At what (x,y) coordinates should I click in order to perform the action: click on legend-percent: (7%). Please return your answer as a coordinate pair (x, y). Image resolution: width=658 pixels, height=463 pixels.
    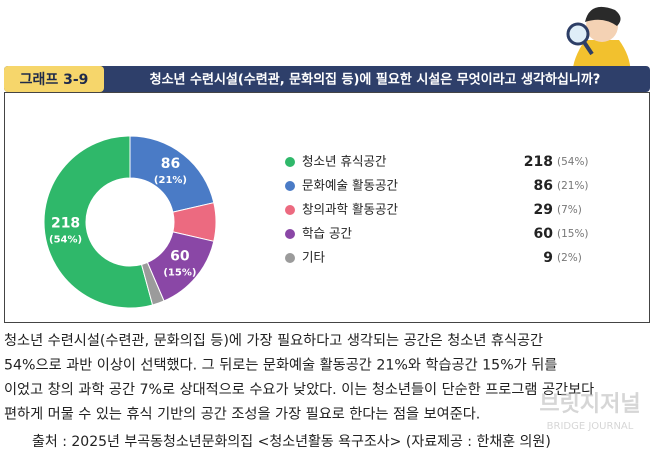
    Looking at the image, I should click on (569, 210).